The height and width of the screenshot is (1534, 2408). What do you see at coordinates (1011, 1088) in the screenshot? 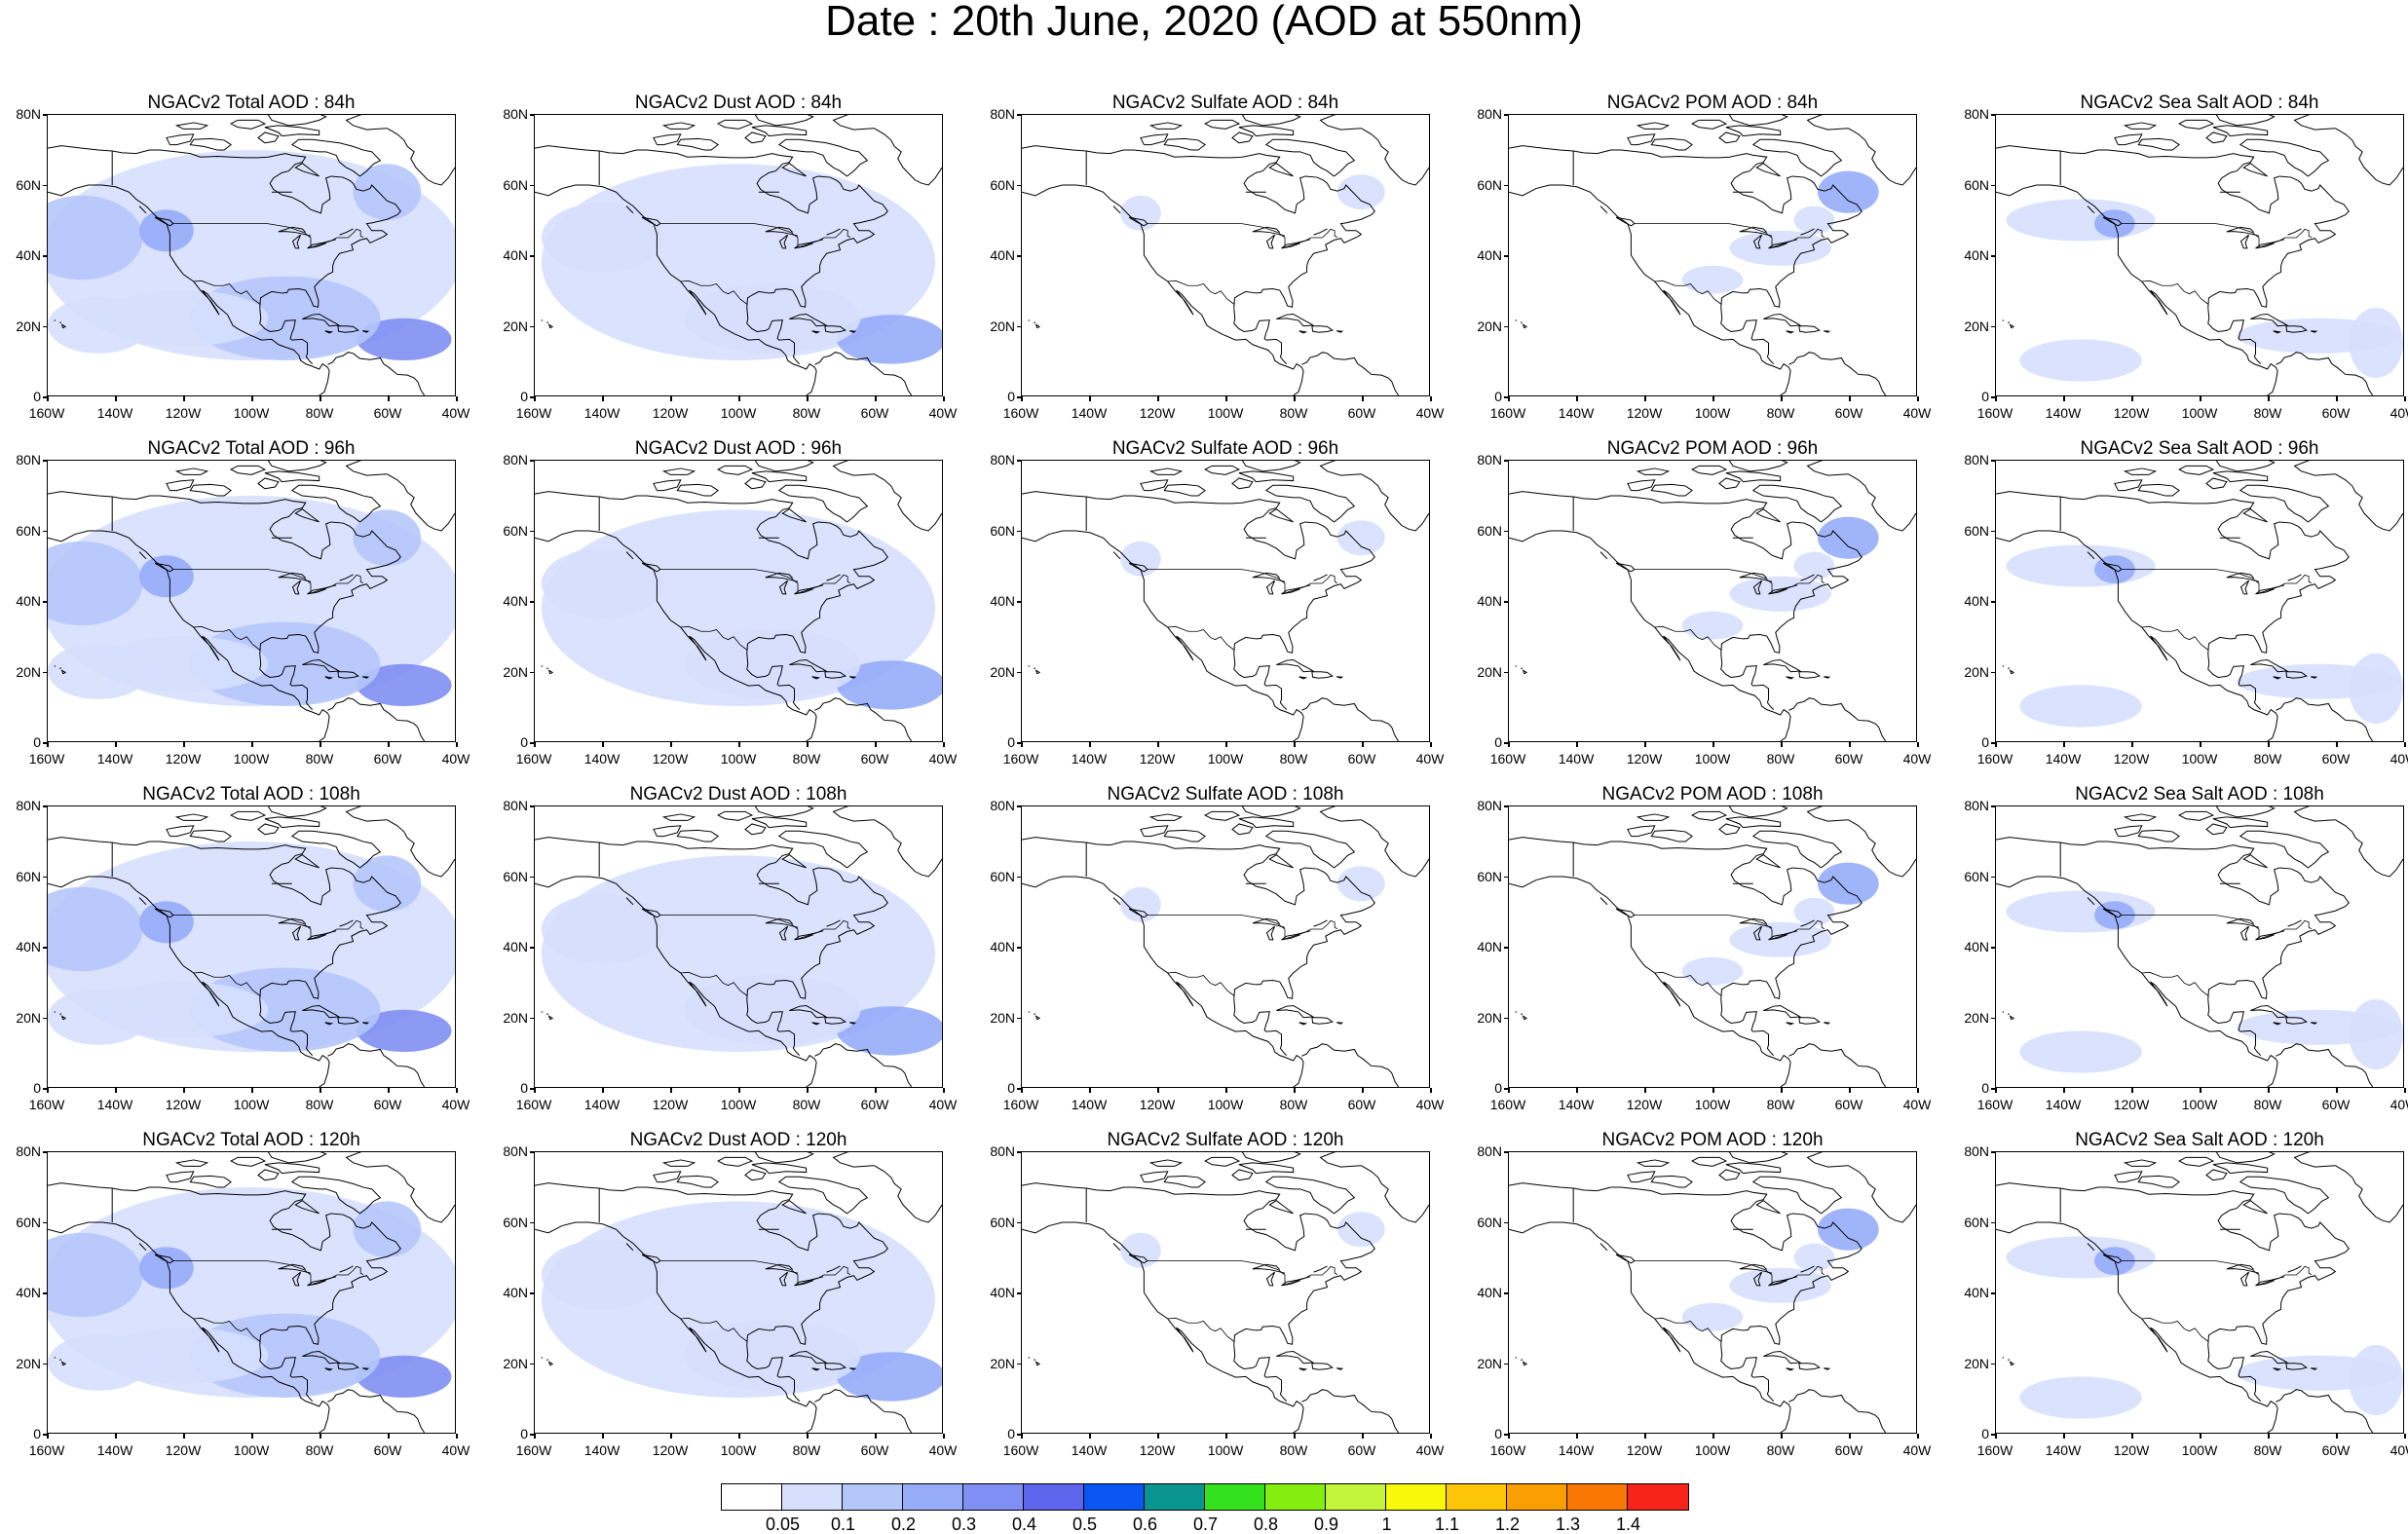
I see `y-tick-label: 0` at bounding box center [1011, 1088].